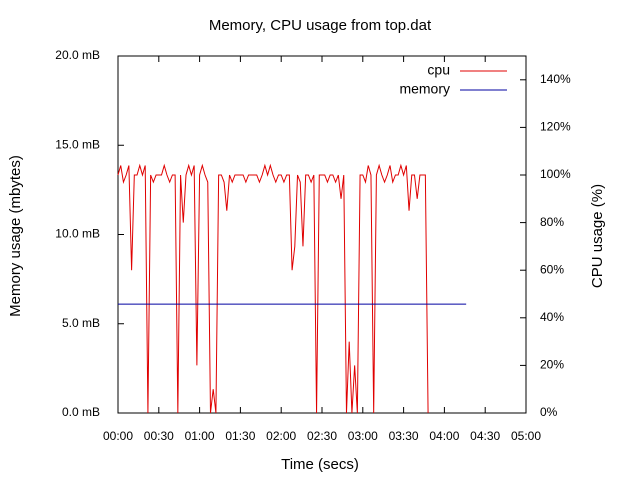  I want to click on legend-label: memory, so click(424, 89).